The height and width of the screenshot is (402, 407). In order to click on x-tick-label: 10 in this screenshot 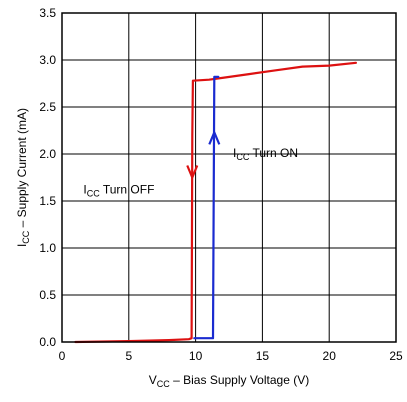, I will do `click(196, 356)`.